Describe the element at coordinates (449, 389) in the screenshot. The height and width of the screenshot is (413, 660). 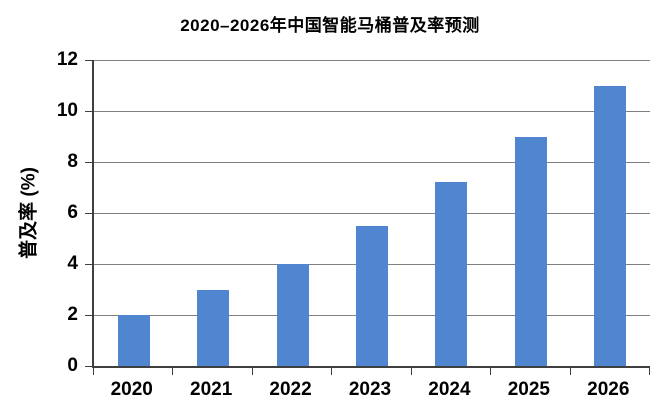
I see `x-tick-label: 2024` at that location.